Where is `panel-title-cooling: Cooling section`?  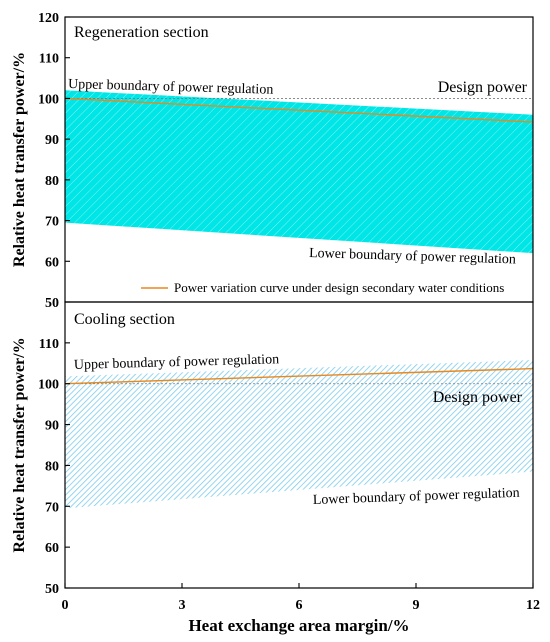 panel-title-cooling: Cooling section is located at coordinates (124, 319).